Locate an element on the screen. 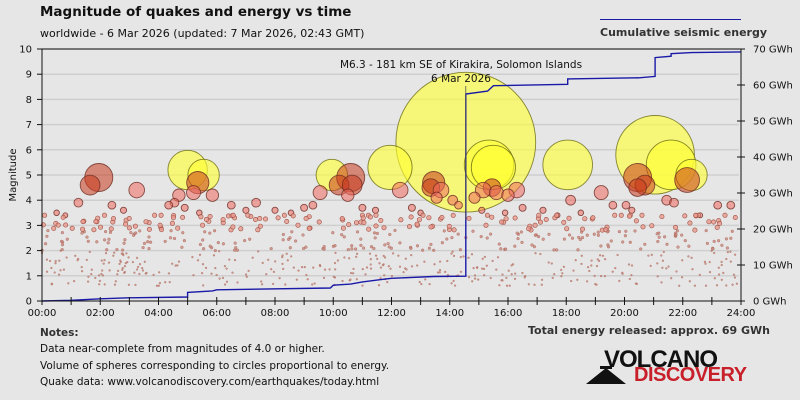  x-tick-label: 22:00 is located at coordinates (682, 313).